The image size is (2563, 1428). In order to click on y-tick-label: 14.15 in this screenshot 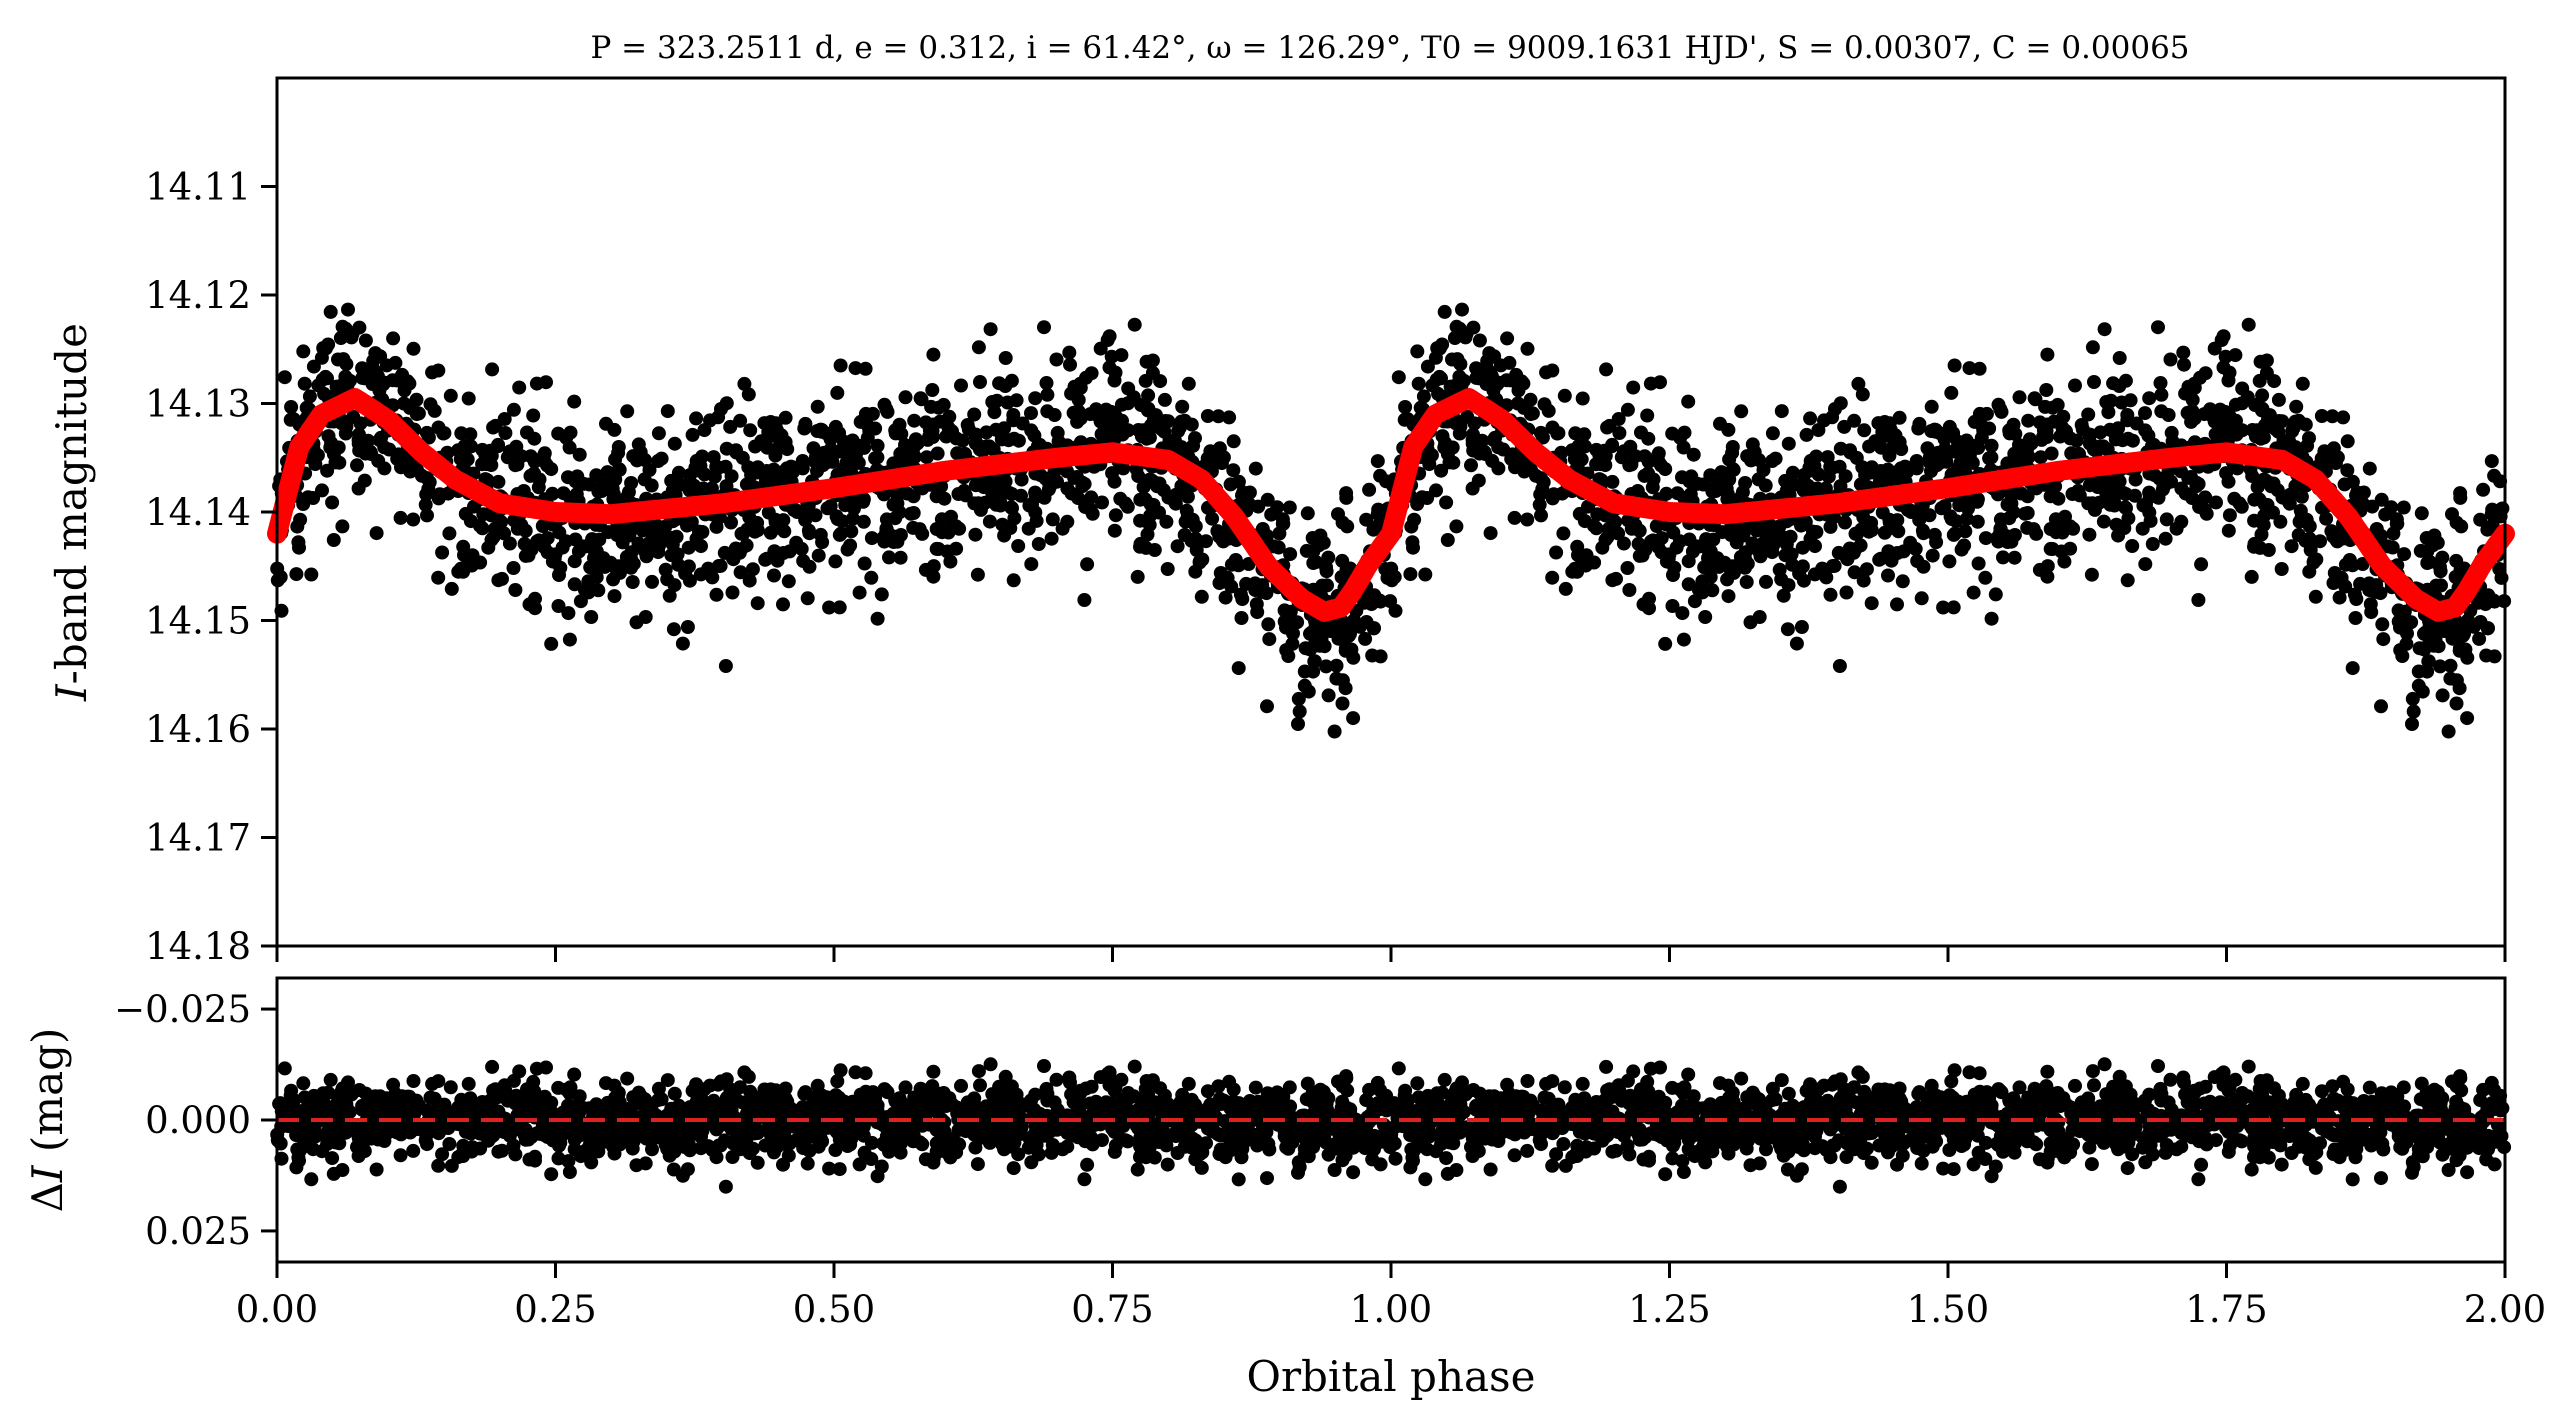, I will do `click(198, 621)`.